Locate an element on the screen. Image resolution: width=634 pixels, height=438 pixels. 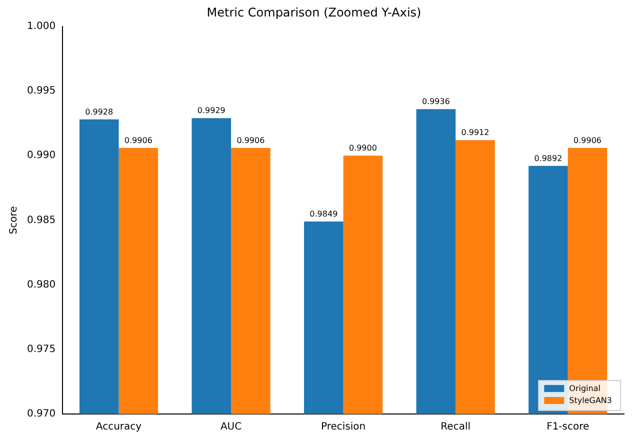
data-label: 0.9900 is located at coordinates (362, 148).